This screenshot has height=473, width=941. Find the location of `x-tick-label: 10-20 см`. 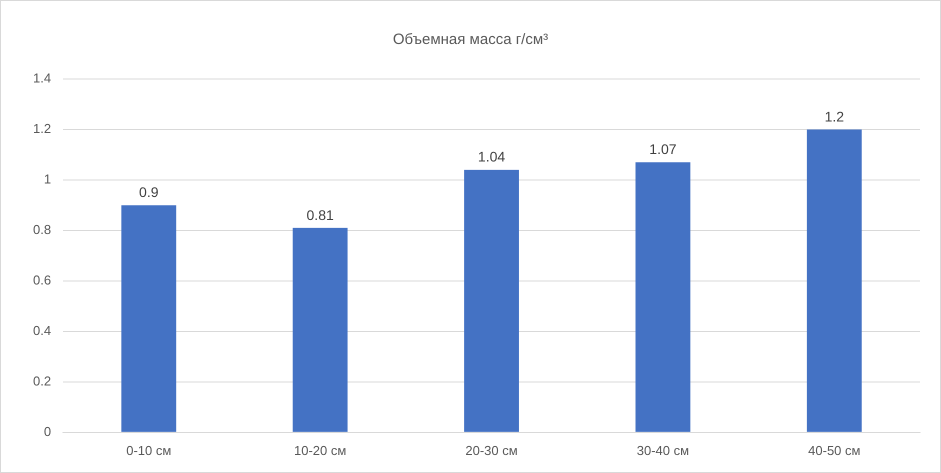

x-tick-label: 10-20 см is located at coordinates (320, 450).